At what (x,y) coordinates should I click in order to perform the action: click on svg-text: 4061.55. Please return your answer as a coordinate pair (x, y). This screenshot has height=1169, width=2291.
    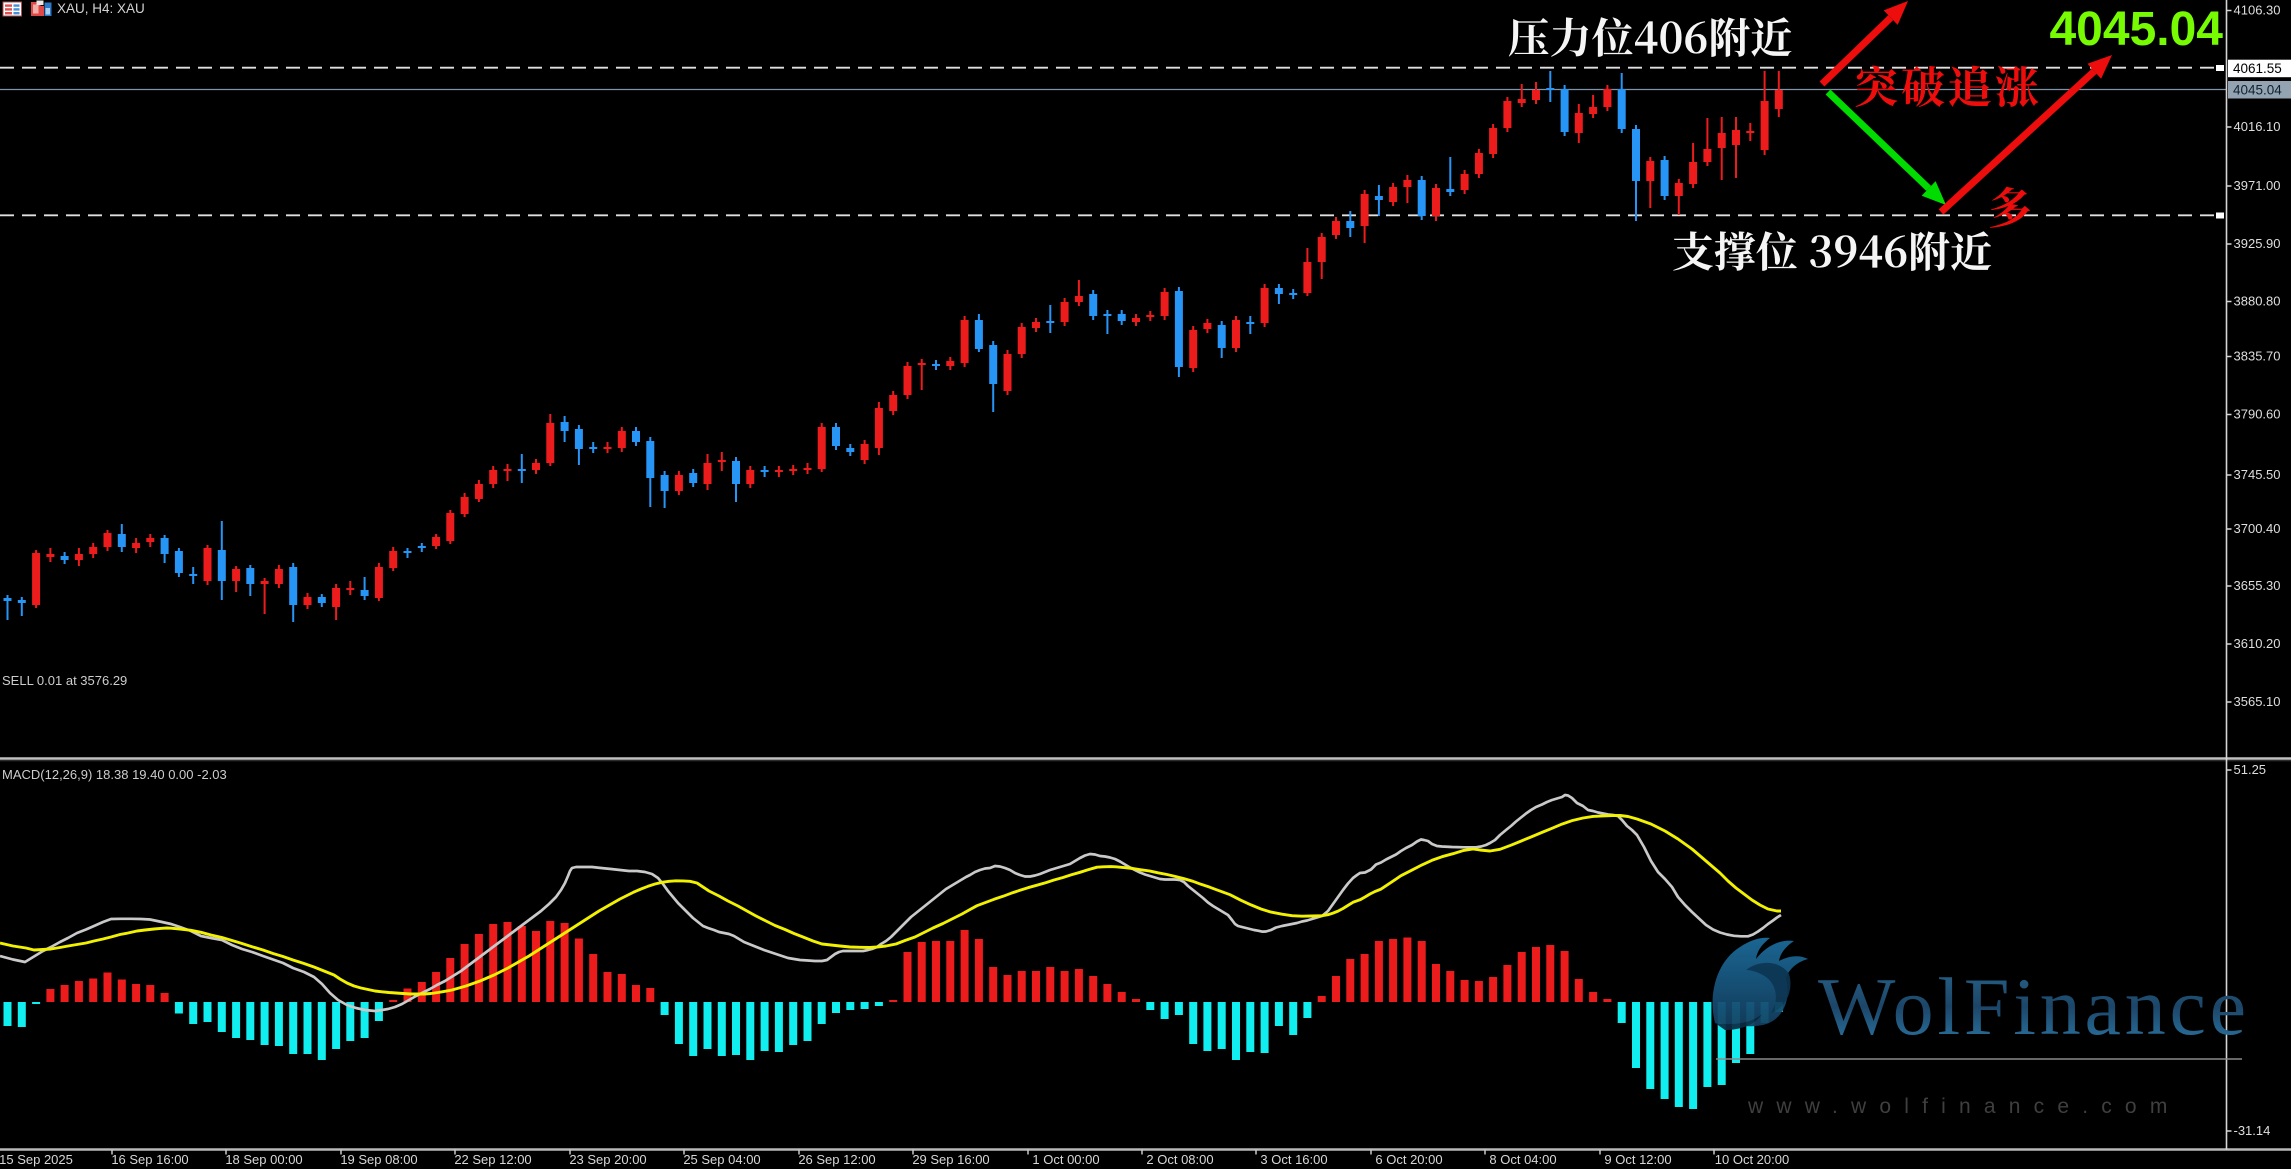
    Looking at the image, I should click on (2257, 68).